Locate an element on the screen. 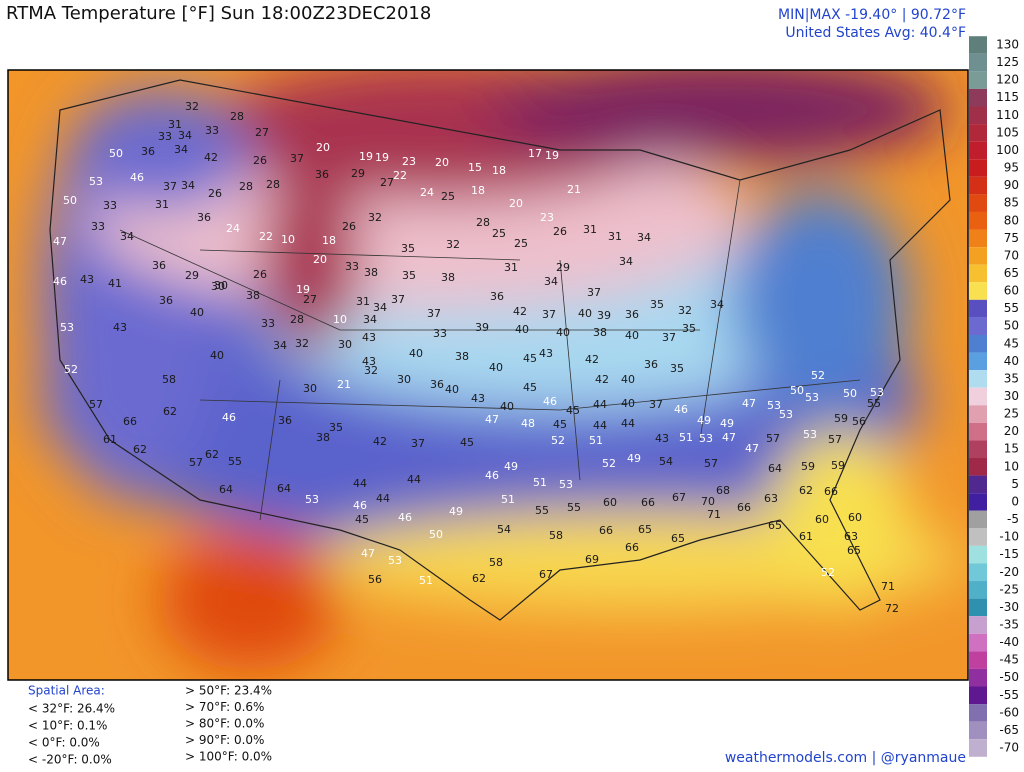 The image size is (1024, 772). station-temp: 39 is located at coordinates (604, 315).